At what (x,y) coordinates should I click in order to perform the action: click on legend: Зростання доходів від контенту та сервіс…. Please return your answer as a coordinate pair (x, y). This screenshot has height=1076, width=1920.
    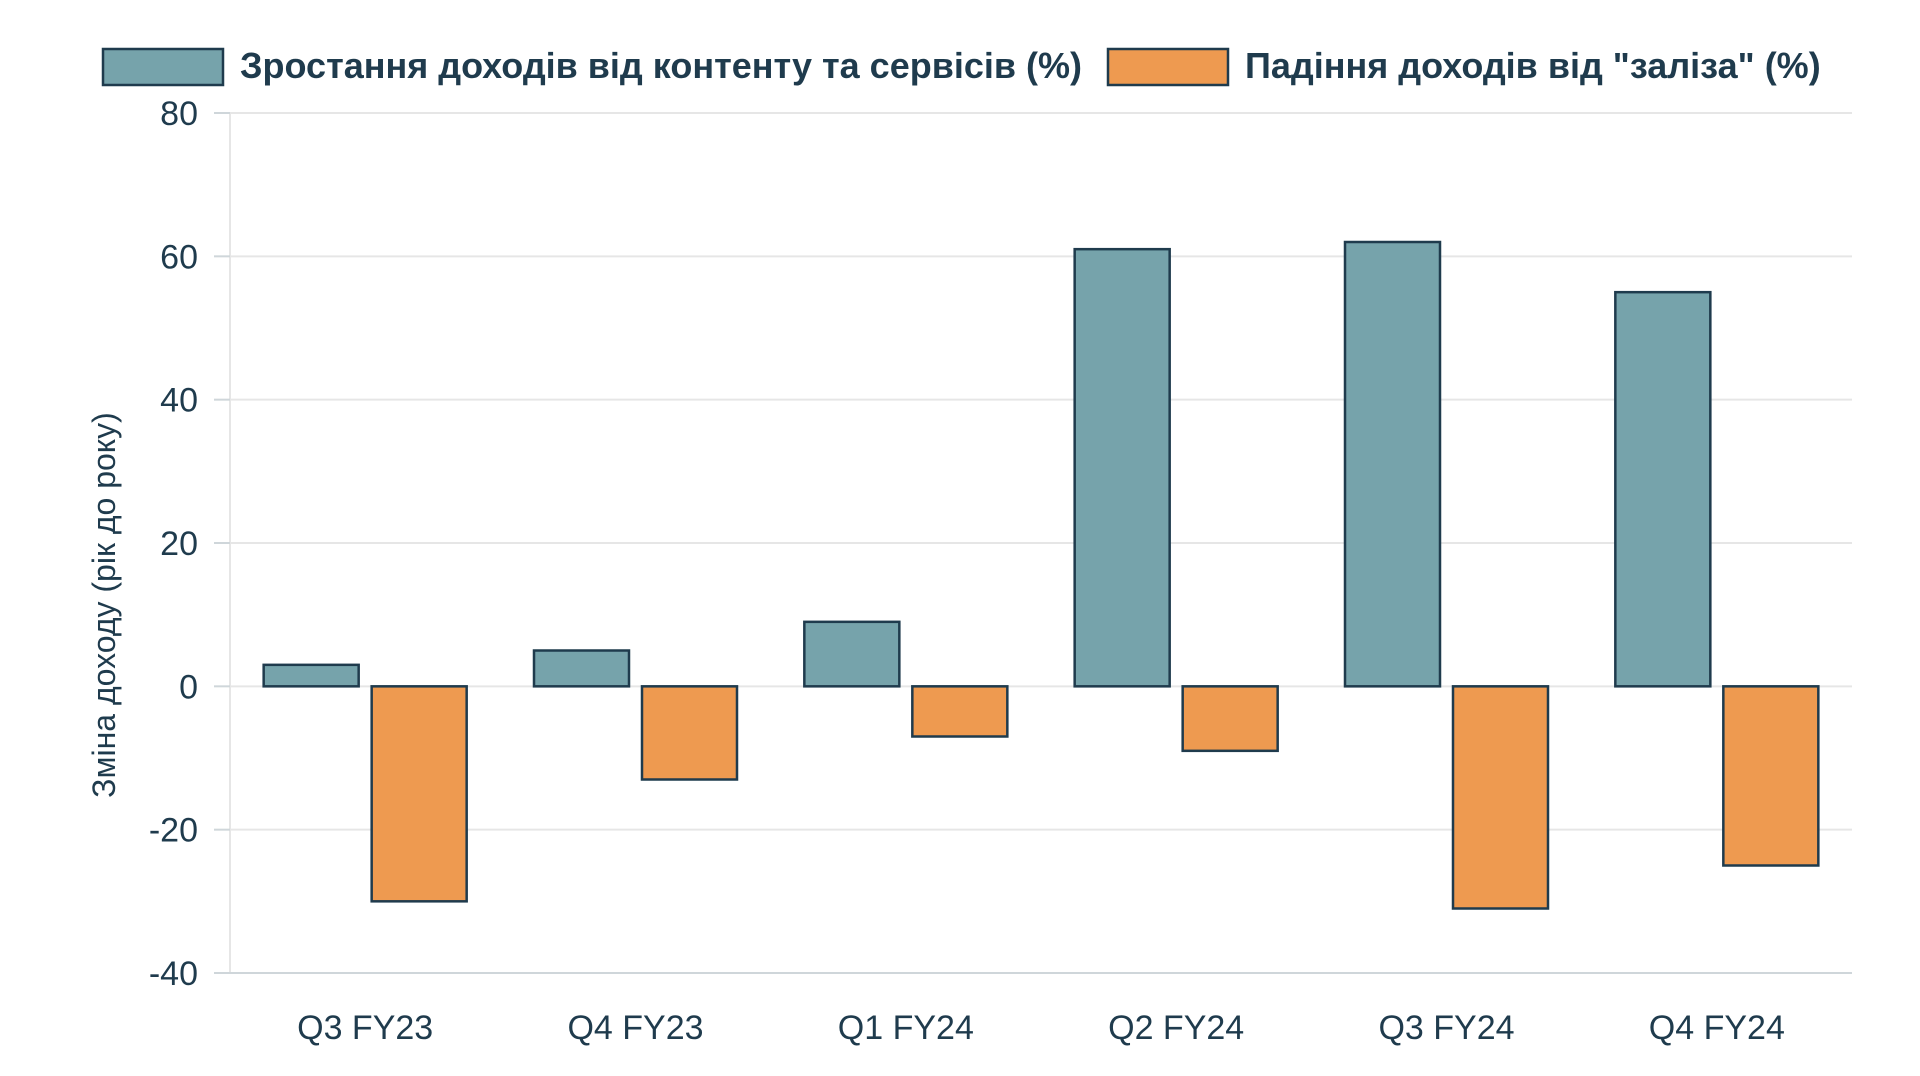
    Looking at the image, I should click on (961, 66).